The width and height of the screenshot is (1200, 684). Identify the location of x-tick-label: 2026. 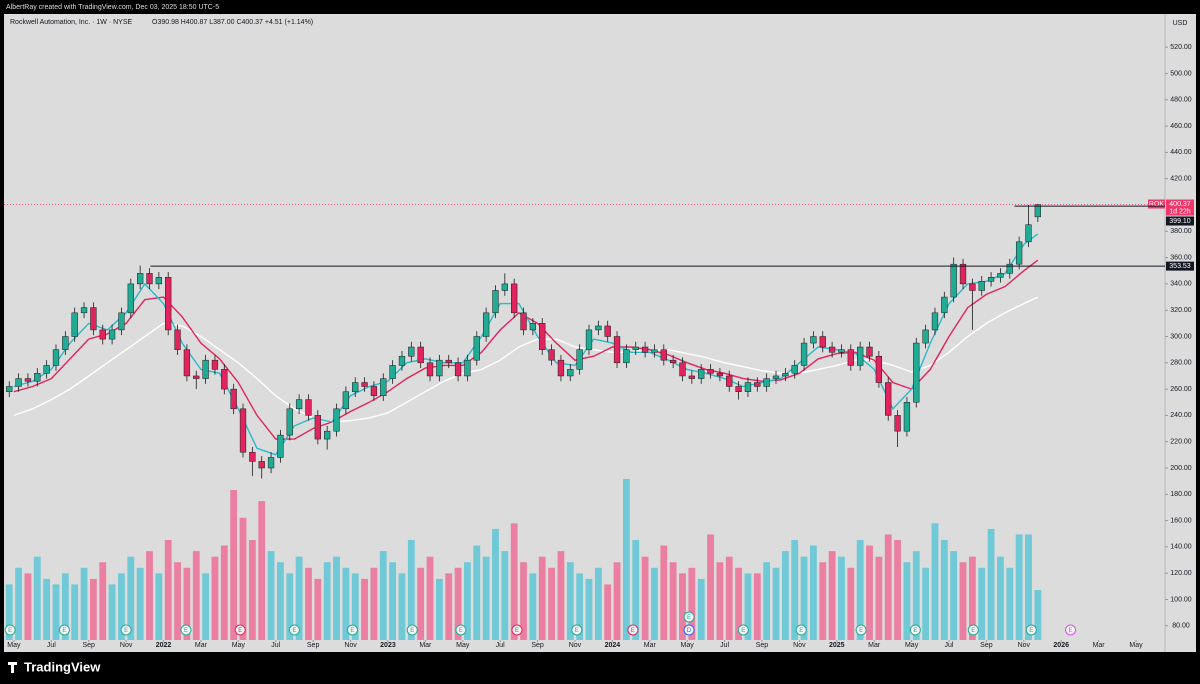
(1061, 645).